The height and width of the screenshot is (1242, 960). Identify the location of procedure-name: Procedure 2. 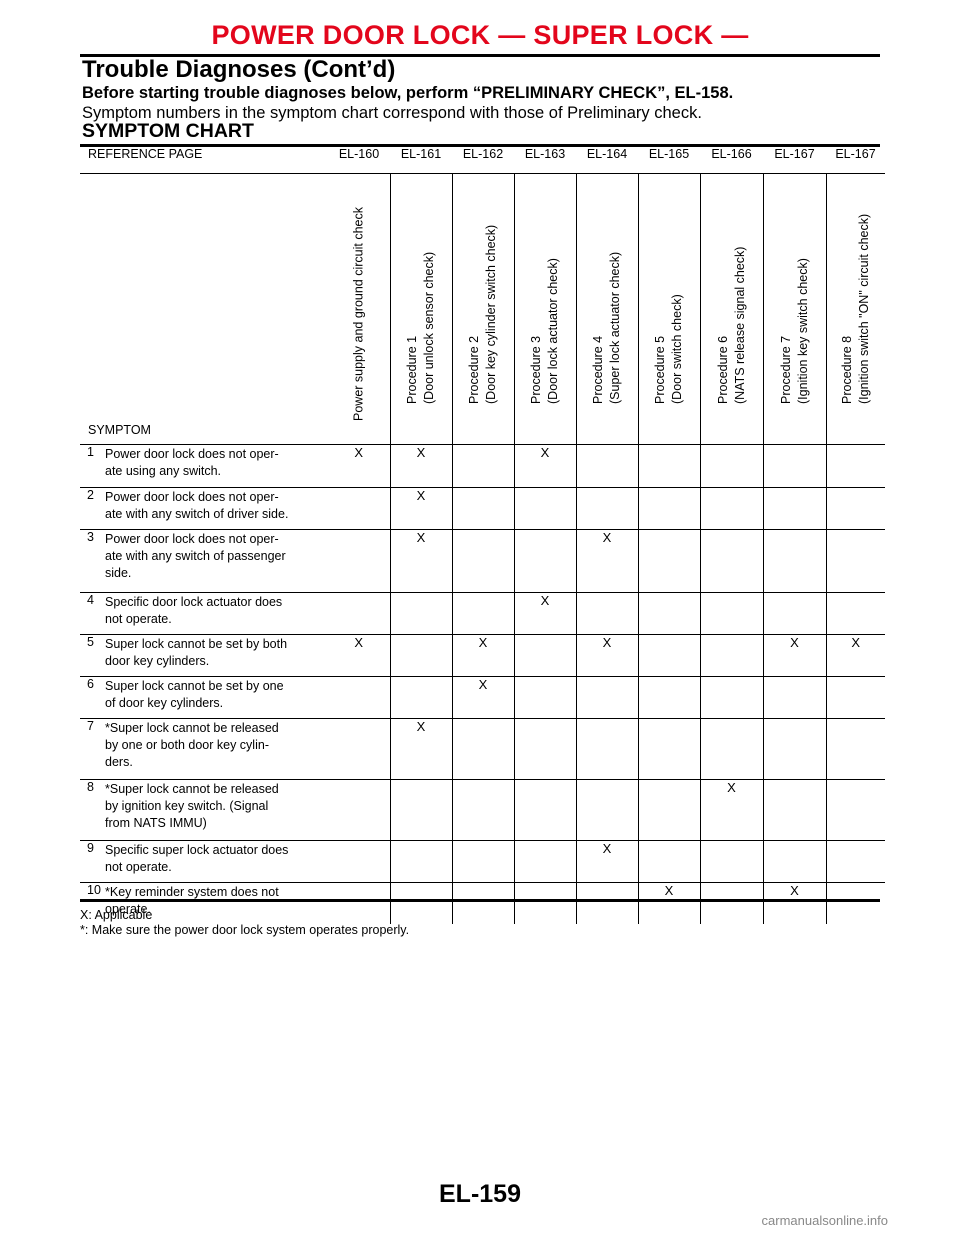
(474, 369).